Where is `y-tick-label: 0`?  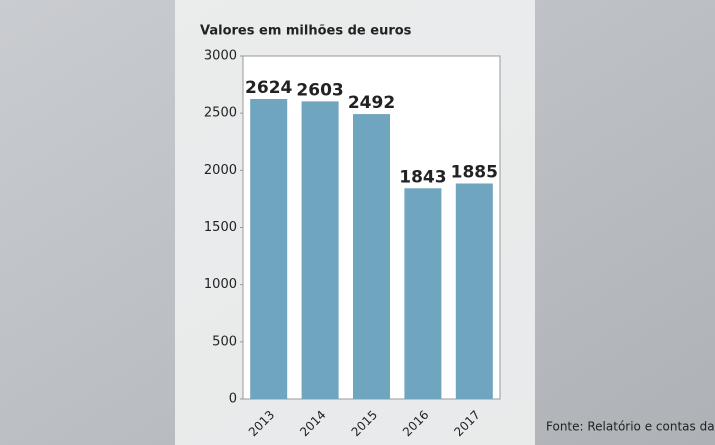 y-tick-label: 0 is located at coordinates (233, 399).